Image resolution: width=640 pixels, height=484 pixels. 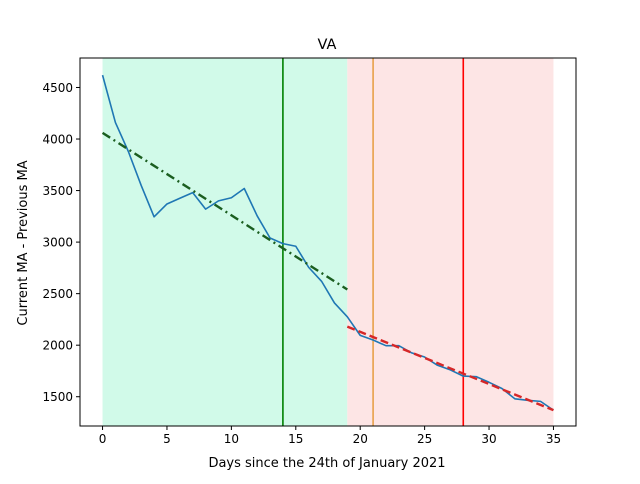 I want to click on y-tick-label: 2000, so click(x=57, y=346).